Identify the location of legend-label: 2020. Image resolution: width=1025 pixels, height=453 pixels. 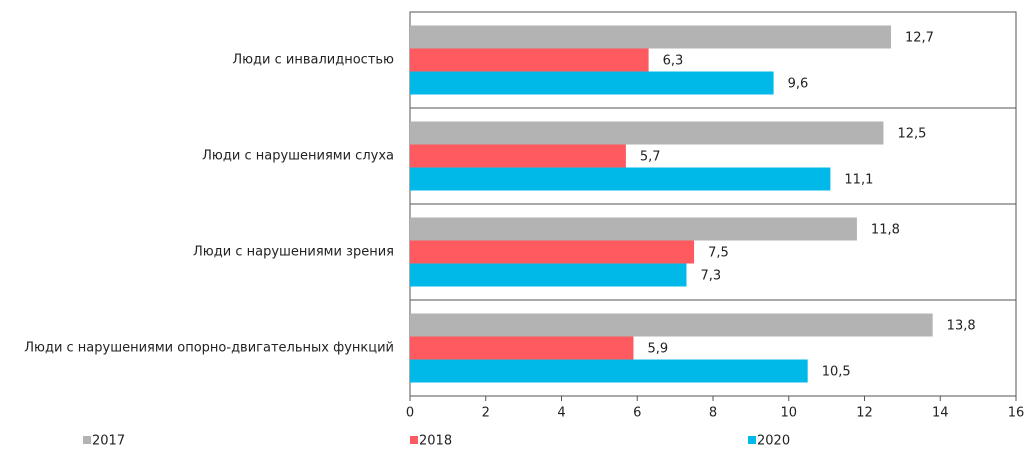
(773, 441).